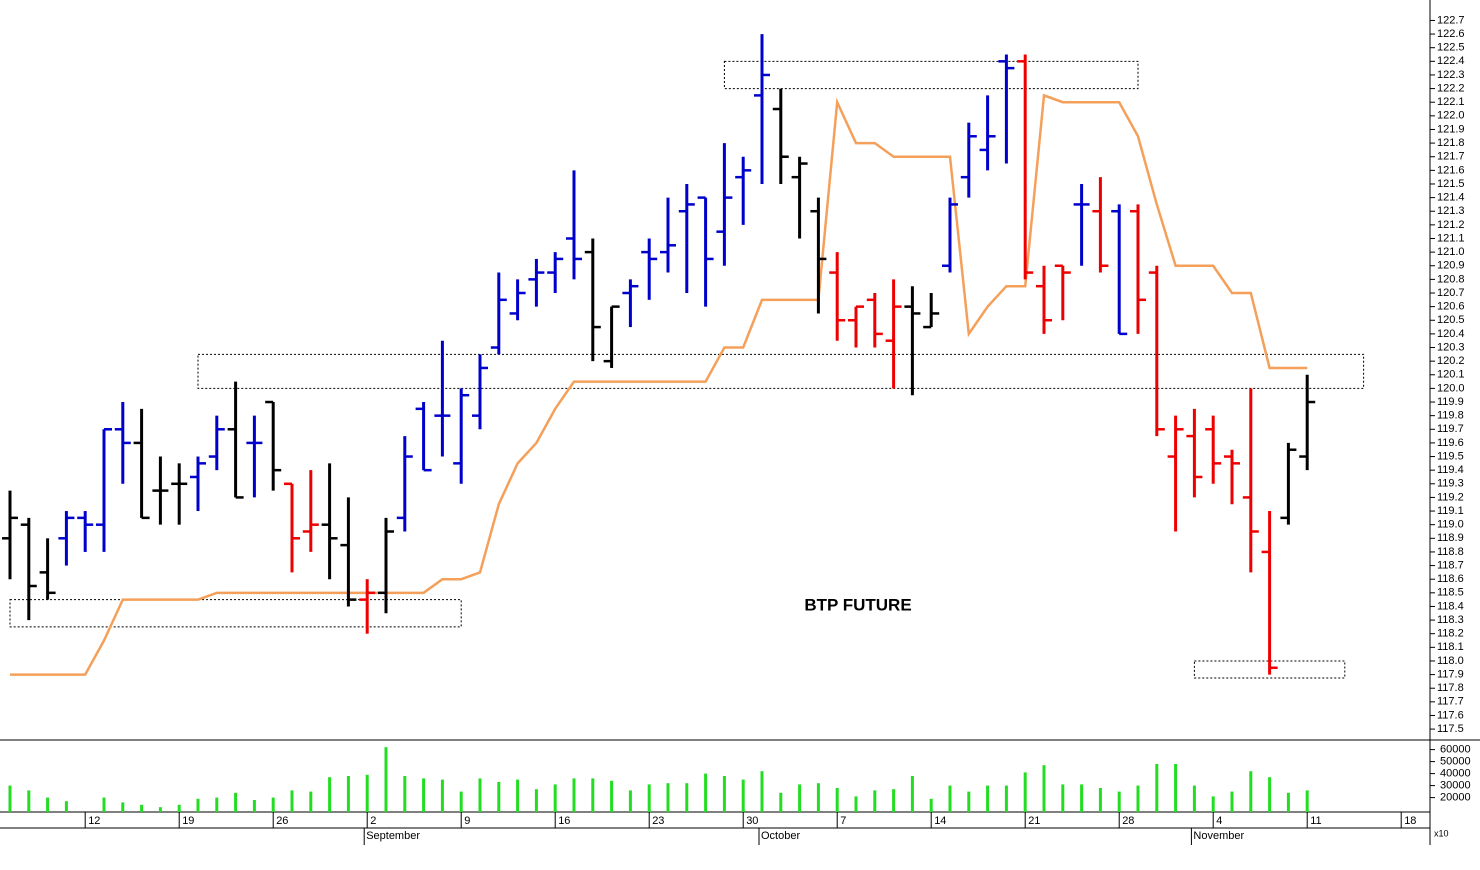 This screenshot has width=1480, height=870. Describe the element at coordinates (1451, 211) in the screenshot. I see `y-tick-label: 121.3` at that location.